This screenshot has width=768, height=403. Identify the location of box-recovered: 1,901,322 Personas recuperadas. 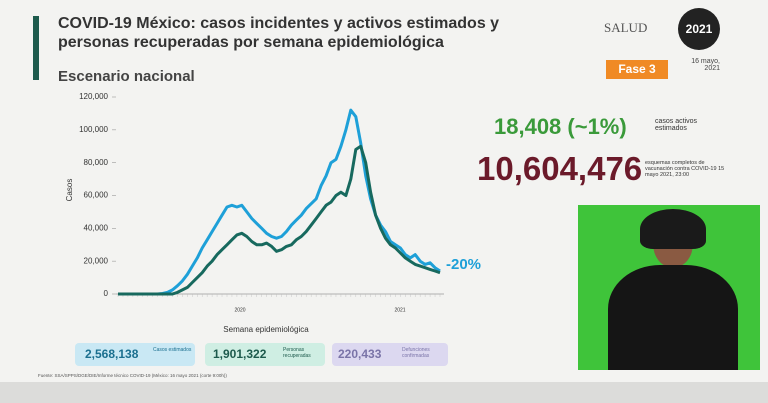
(265, 354).